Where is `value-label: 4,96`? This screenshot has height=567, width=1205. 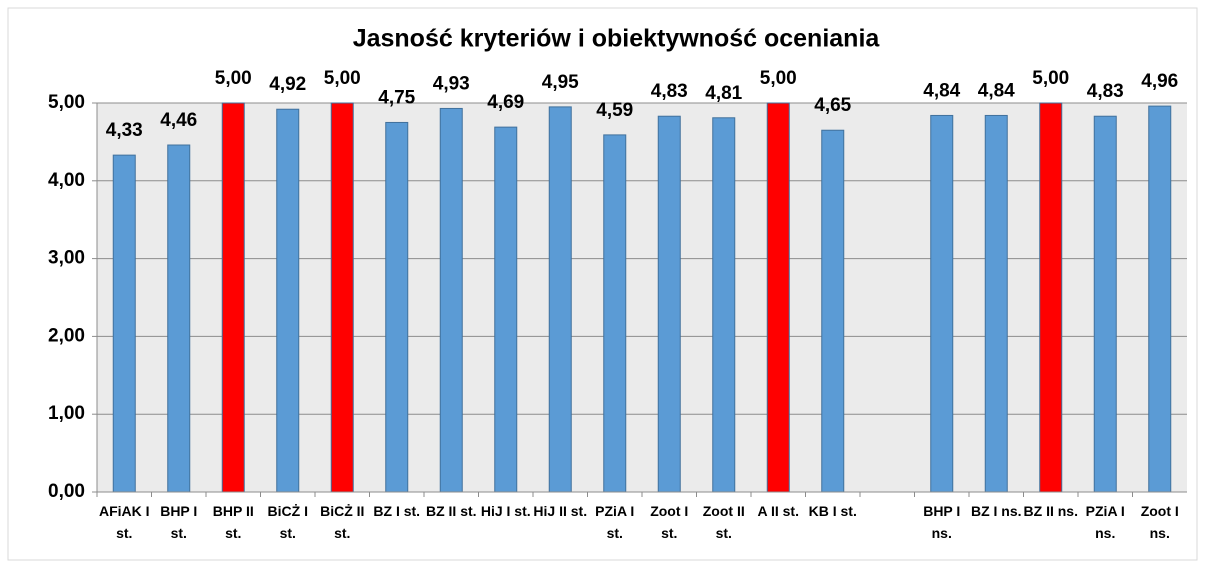 value-label: 4,96 is located at coordinates (1159, 81).